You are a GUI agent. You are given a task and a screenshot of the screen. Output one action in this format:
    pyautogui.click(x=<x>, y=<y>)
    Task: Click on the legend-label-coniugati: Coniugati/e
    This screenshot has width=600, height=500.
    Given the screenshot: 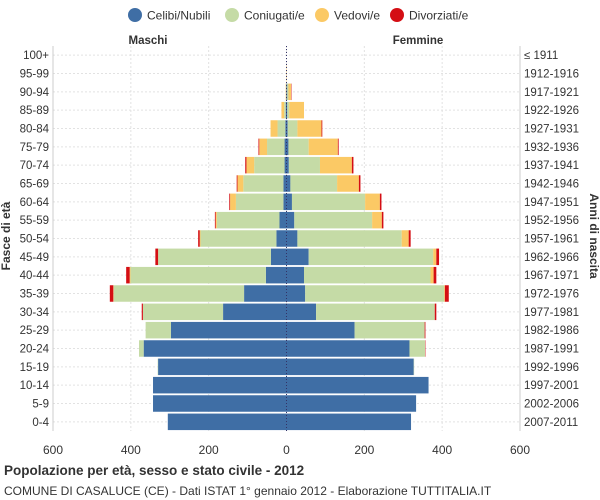 What is the action you would take?
    pyautogui.click(x=274, y=16)
    